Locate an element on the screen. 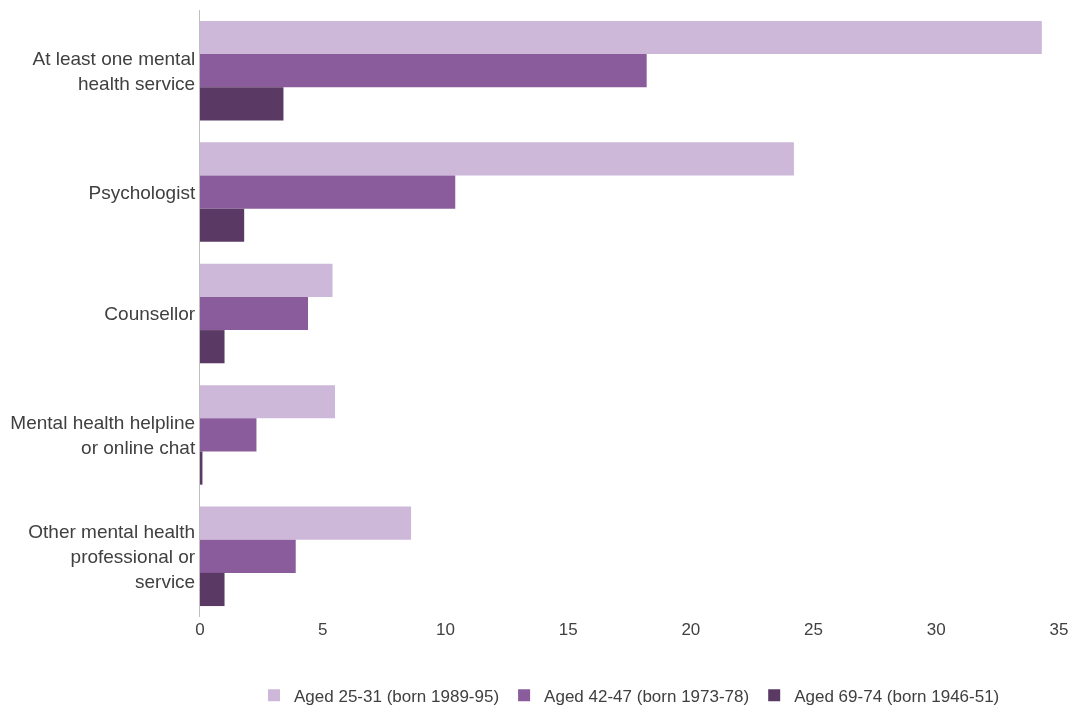 This screenshot has width=1079, height=724. legend-label: Aged 42-47 (born 1973-78) is located at coordinates (647, 696).